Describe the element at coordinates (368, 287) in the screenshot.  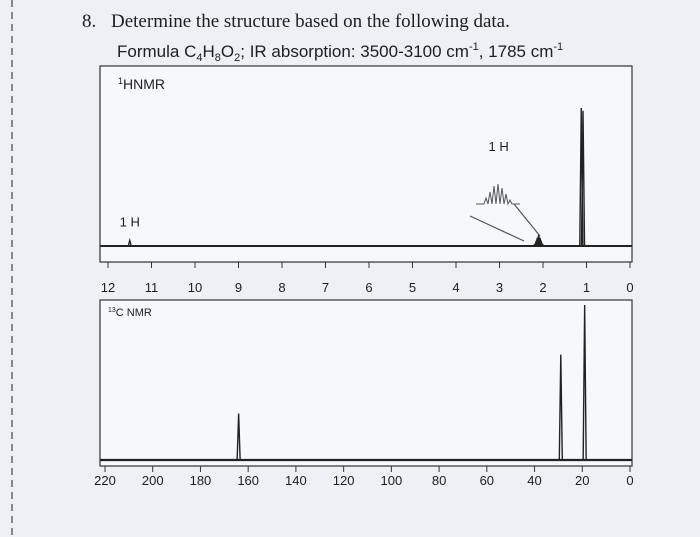
I see `x-tick-label: 6` at that location.